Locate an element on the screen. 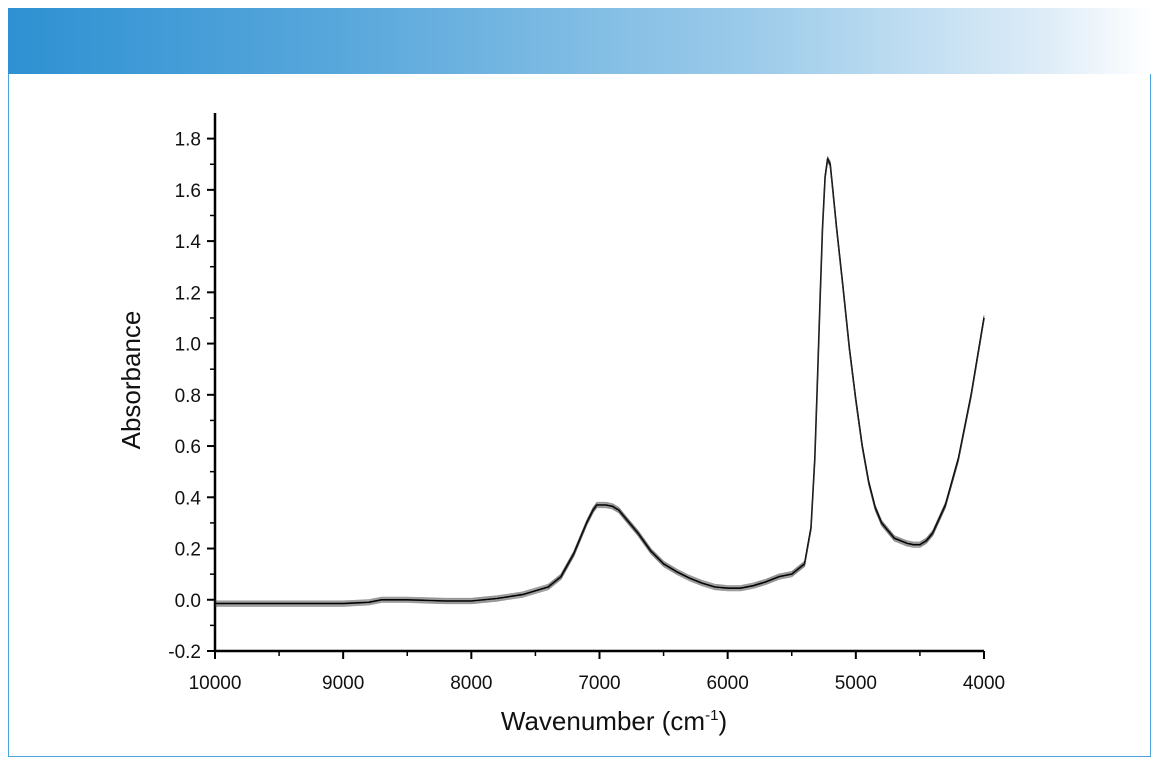 The image size is (1166, 768). y-tick-label: -0.2 is located at coordinates (184, 652).